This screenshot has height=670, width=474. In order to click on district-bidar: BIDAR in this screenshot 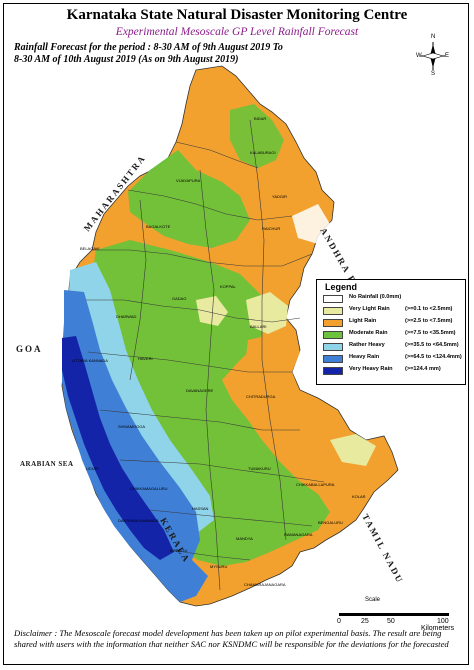, I will do `click(260, 118)`.